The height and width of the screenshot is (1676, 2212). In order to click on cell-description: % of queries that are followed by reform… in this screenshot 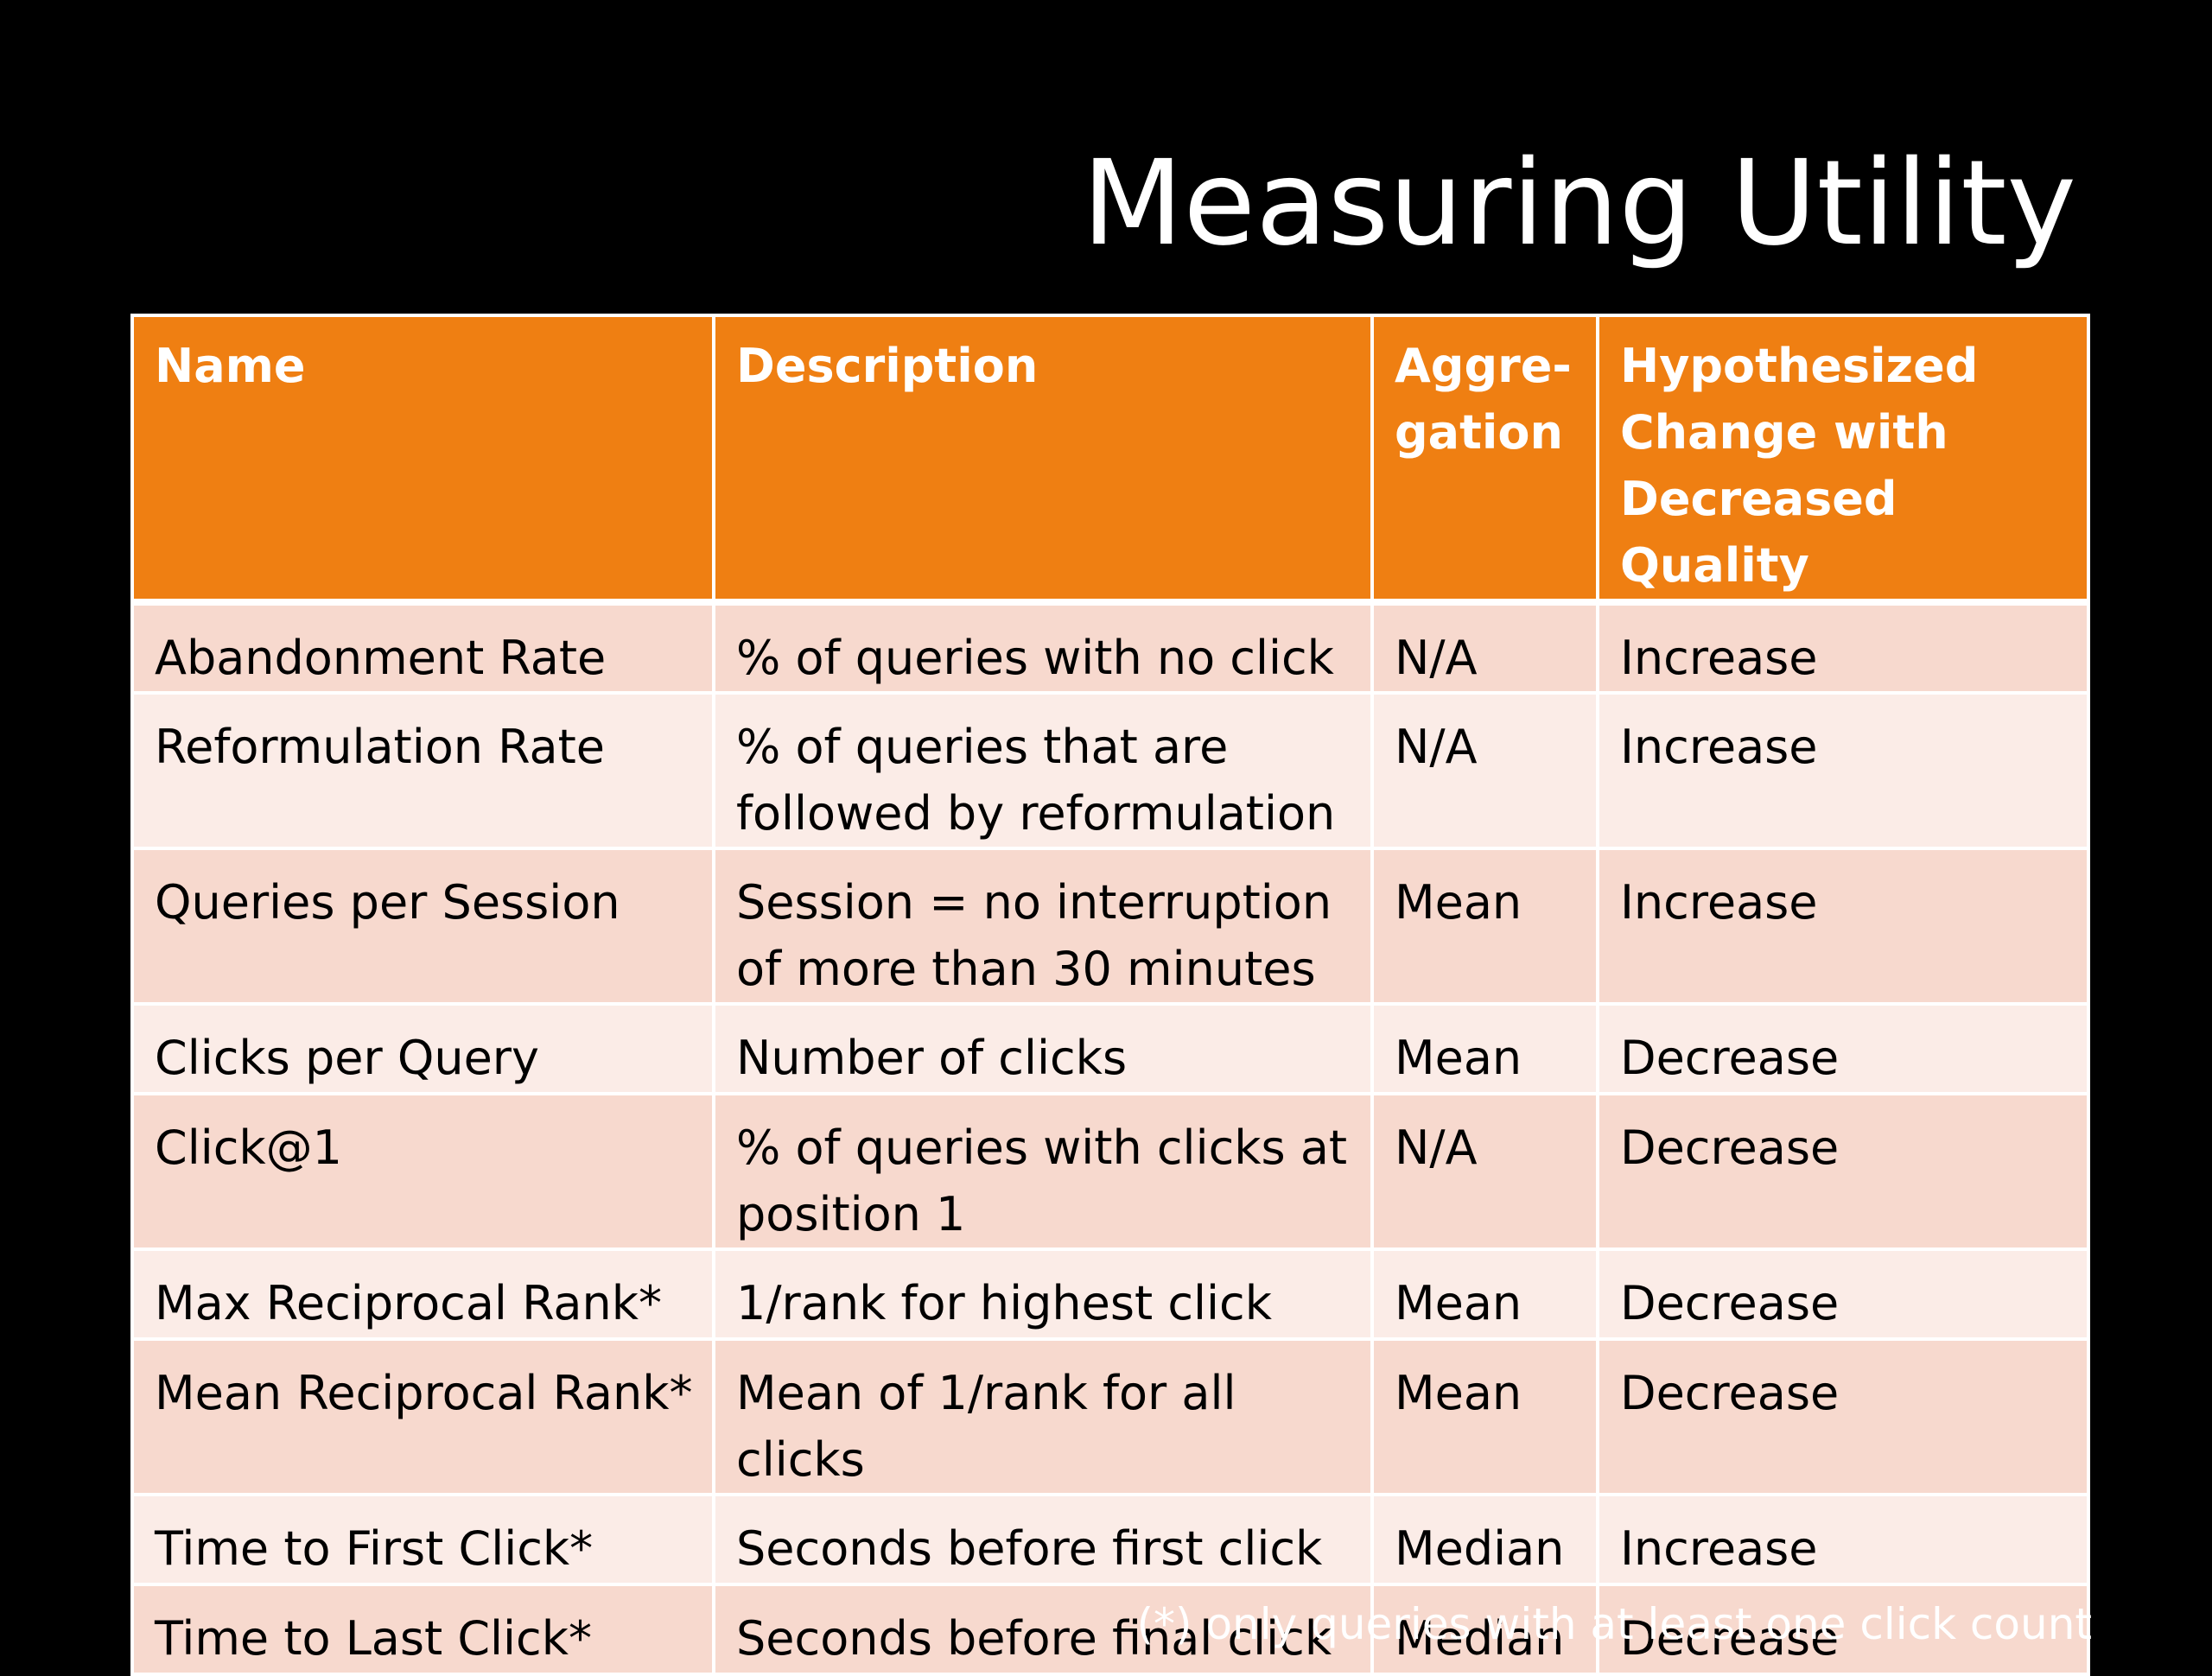, I will do `click(1043, 770)`.